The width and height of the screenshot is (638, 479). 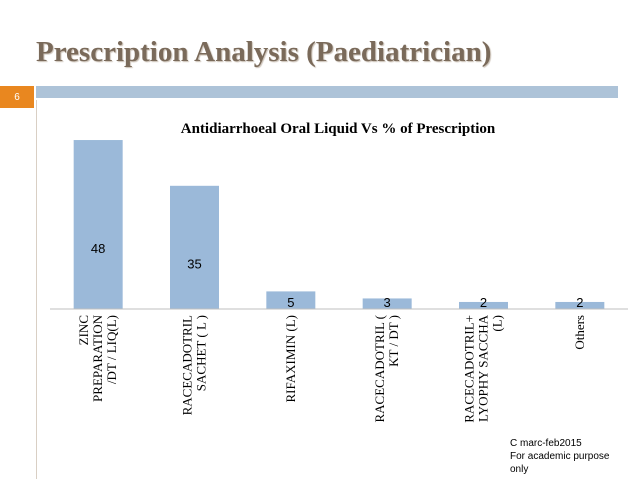 What do you see at coordinates (579, 302) in the screenshot?
I see `data-label-6: 2` at bounding box center [579, 302].